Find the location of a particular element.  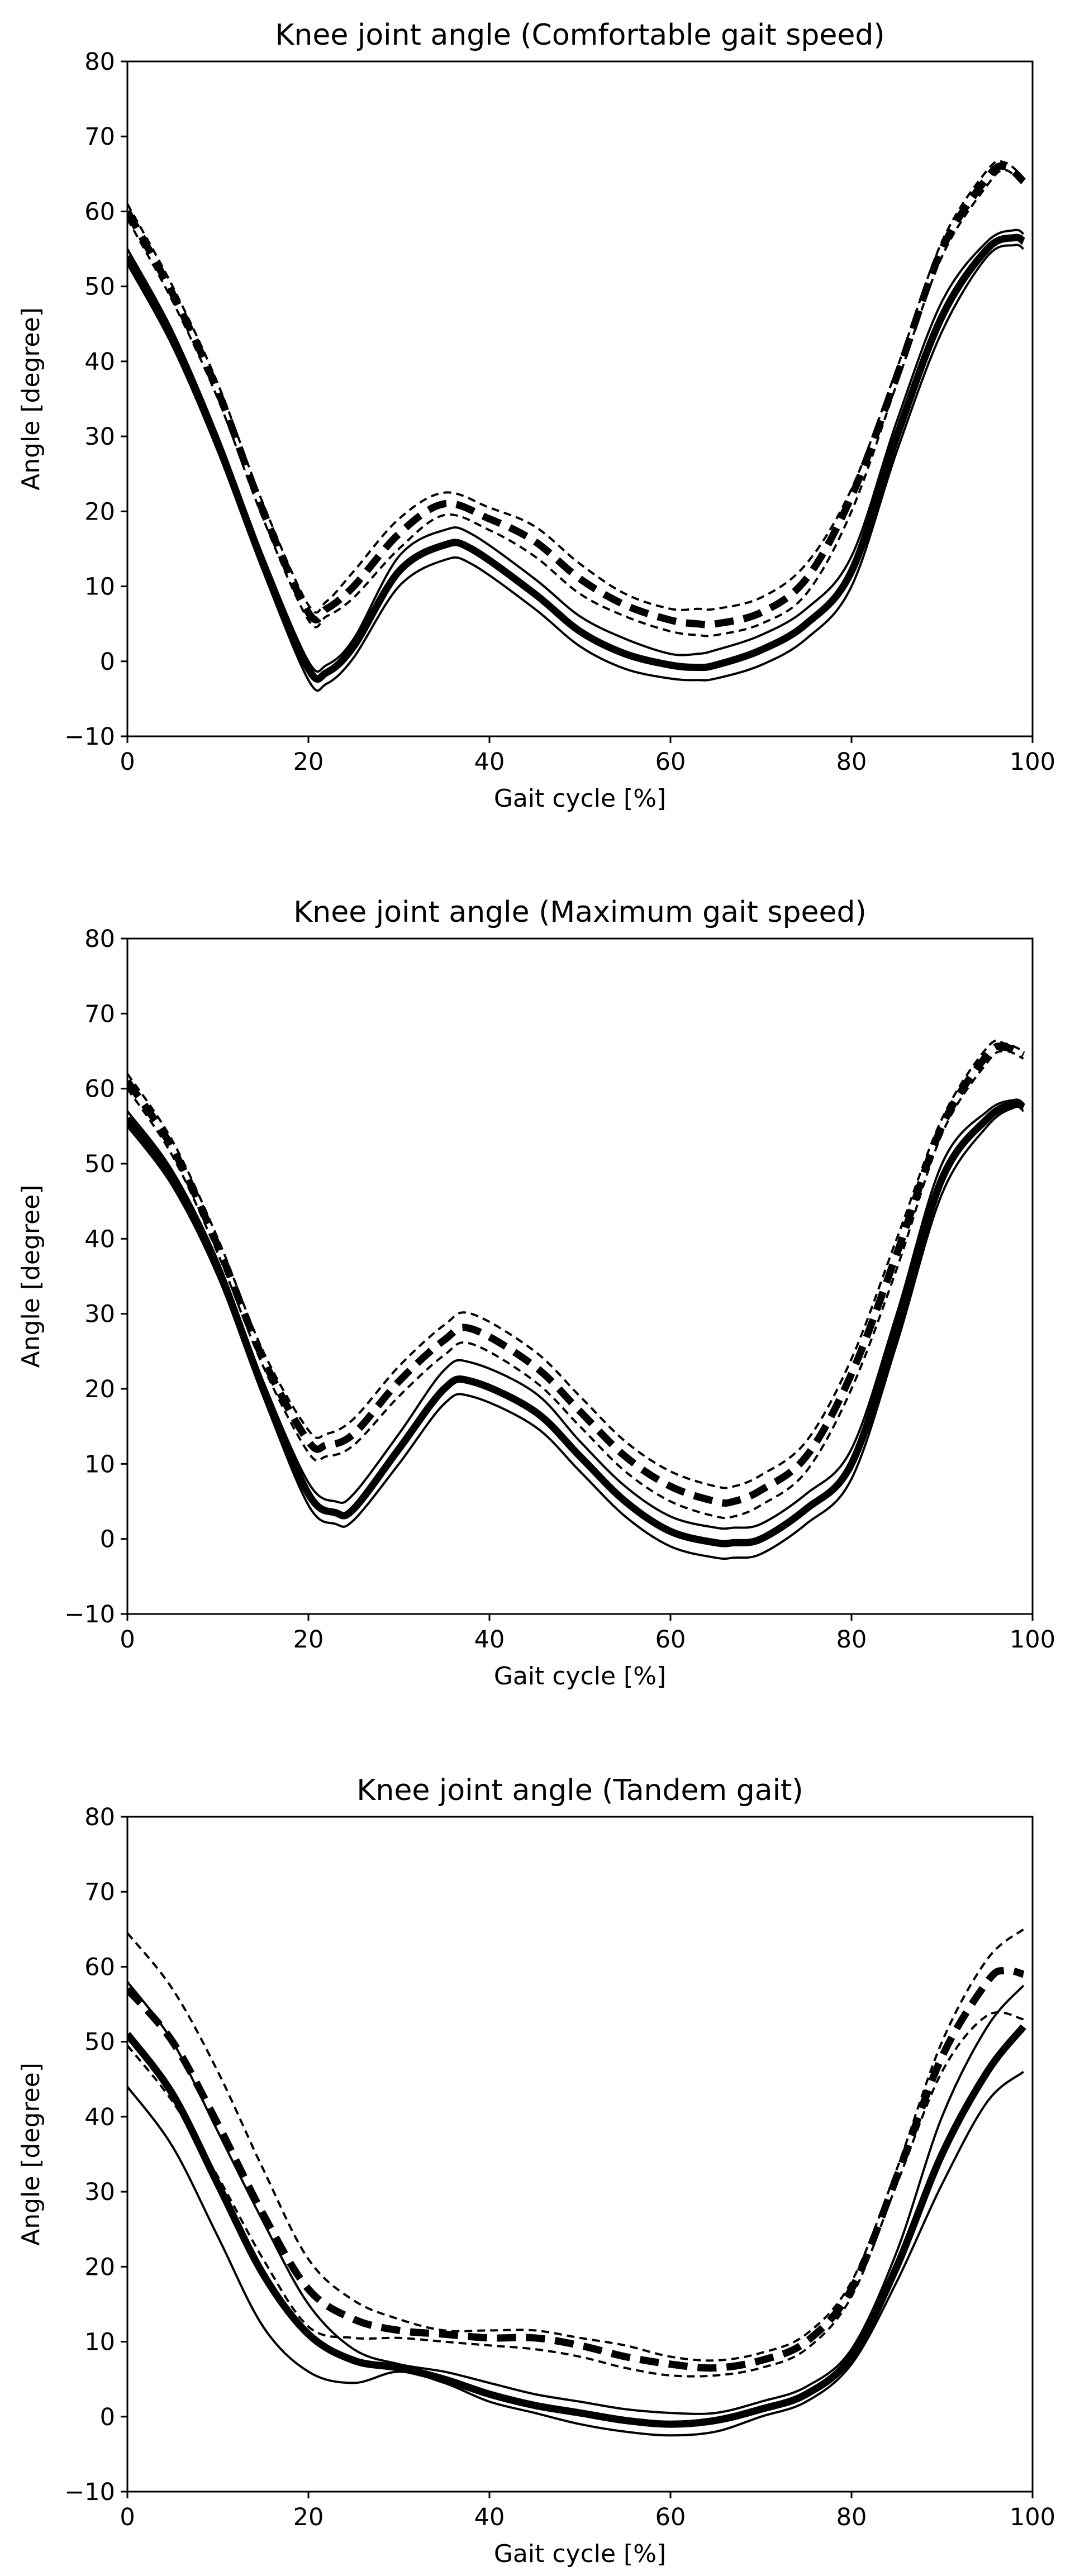

series-line-dashed-lower is located at coordinates (575, 2194).